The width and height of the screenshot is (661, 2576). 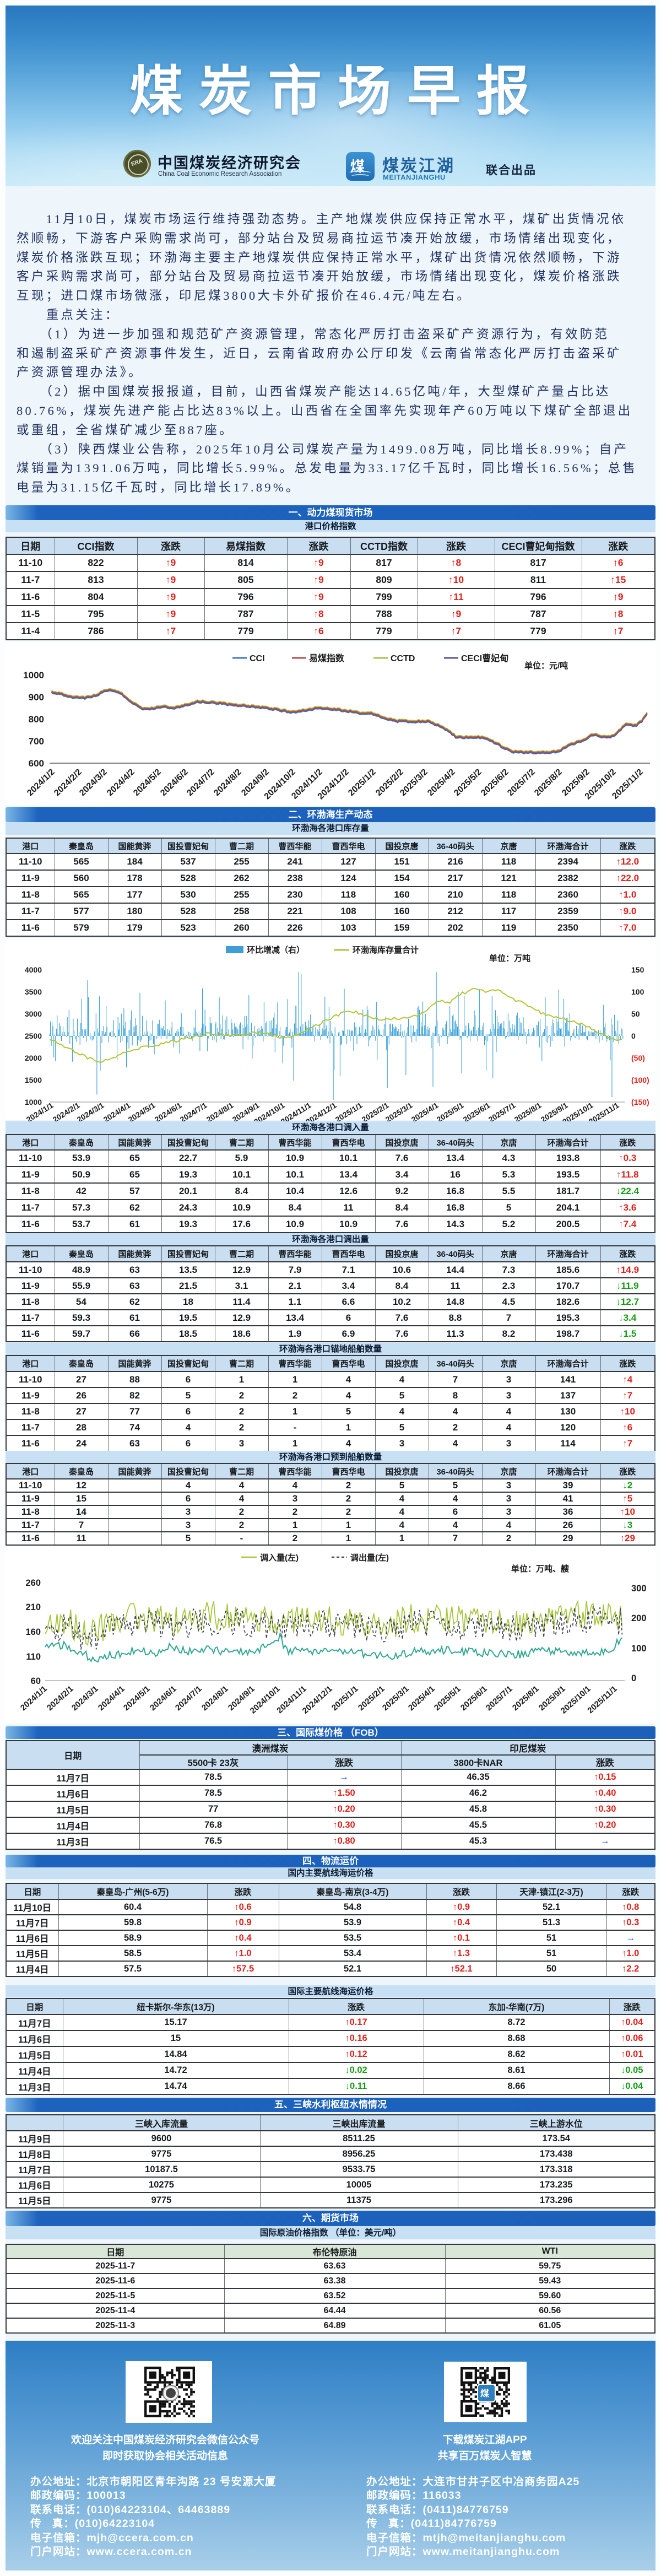 What do you see at coordinates (640, 1080) in the screenshot?
I see `svg-text: (100)` at bounding box center [640, 1080].